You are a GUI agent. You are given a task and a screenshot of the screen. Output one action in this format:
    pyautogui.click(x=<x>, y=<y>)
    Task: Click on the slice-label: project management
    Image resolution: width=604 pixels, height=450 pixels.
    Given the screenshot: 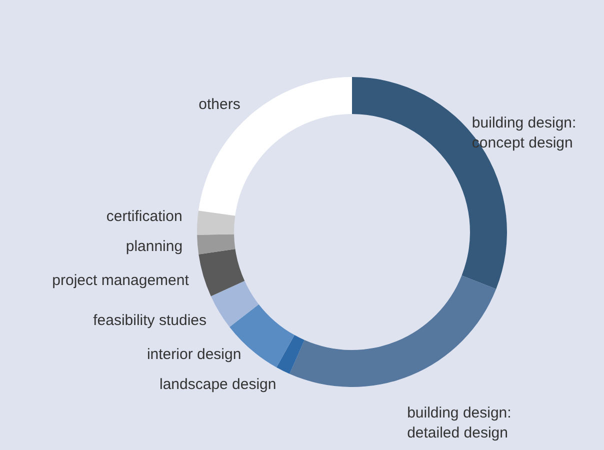 What is the action you would take?
    pyautogui.click(x=121, y=280)
    